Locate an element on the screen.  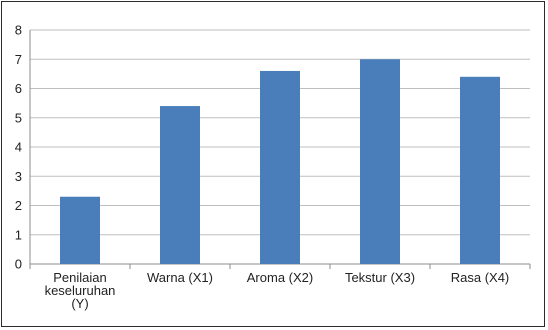
x-tick-label: (Y) is located at coordinates (79, 303).